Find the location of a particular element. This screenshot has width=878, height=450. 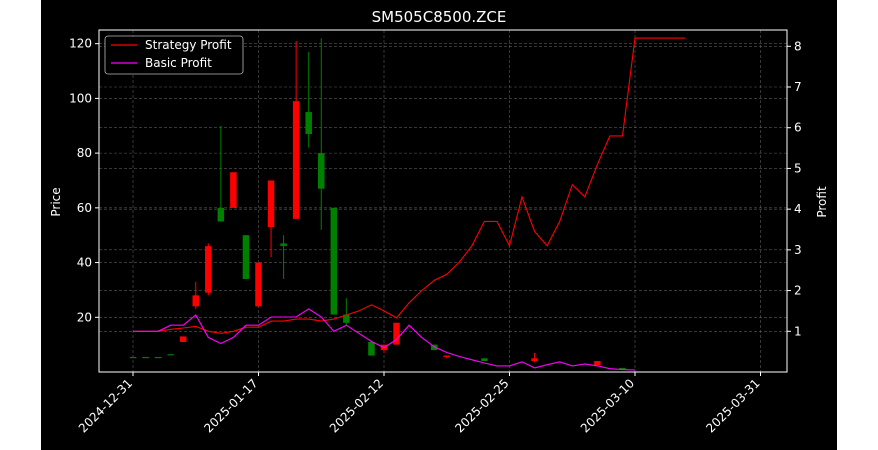

legend: Strategy Profit Basic Profit is located at coordinates (174, 55).